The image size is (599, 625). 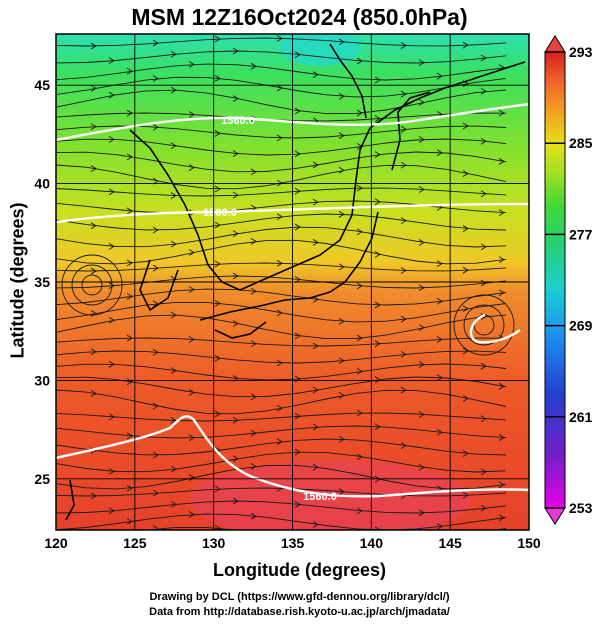 I want to click on streamline-vortex, so click(x=92, y=285).